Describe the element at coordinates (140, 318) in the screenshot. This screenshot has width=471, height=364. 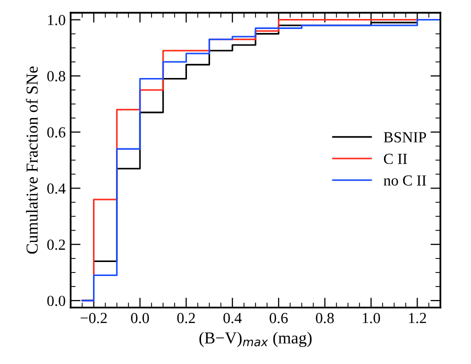
I see `x-tick-label: 0.0` at that location.